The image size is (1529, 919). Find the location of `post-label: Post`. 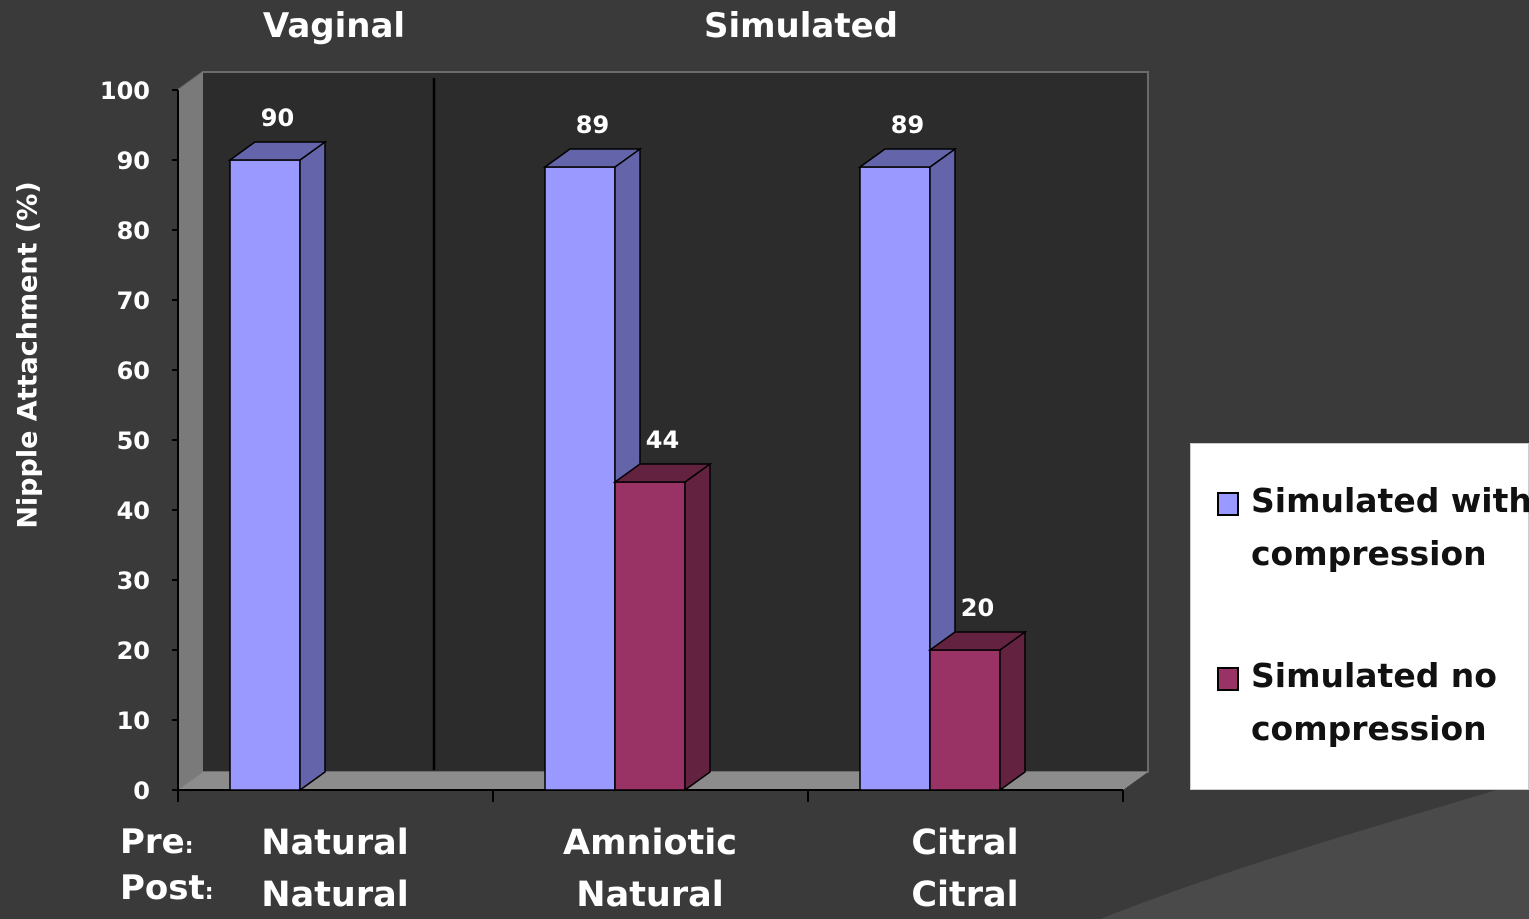

post-label: Post is located at coordinates (162, 888).